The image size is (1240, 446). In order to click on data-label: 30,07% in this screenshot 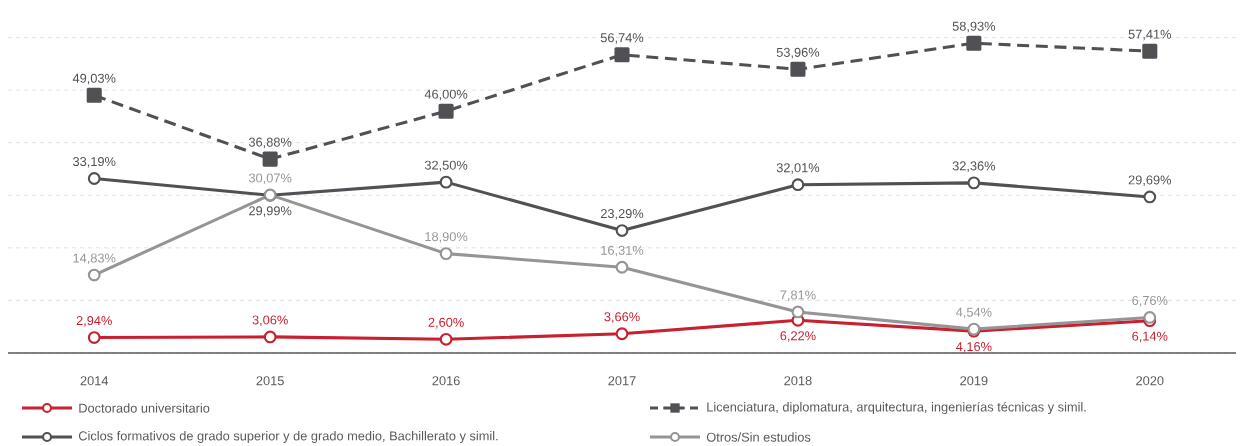, I will do `click(270, 178)`.